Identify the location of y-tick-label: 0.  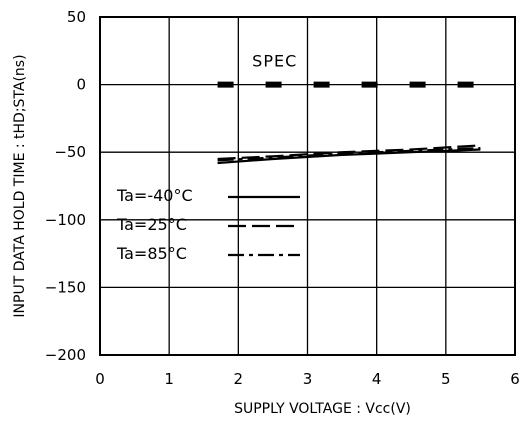
(81, 85).